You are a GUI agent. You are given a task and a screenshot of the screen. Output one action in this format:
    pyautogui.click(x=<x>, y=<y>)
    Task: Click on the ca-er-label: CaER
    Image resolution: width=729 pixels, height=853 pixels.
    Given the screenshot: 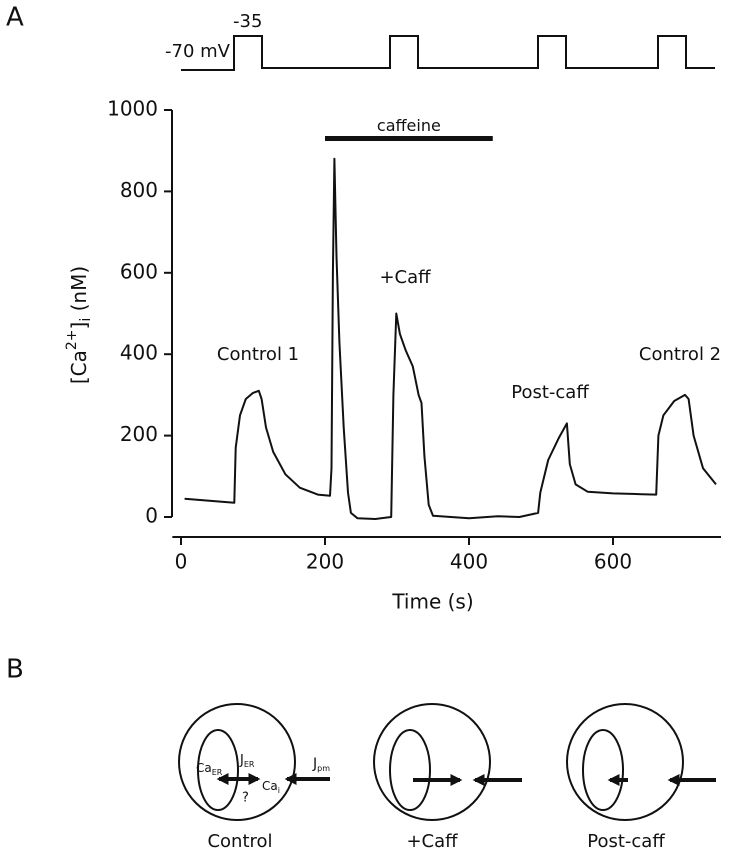 What is the action you would take?
    pyautogui.click(x=209, y=769)
    